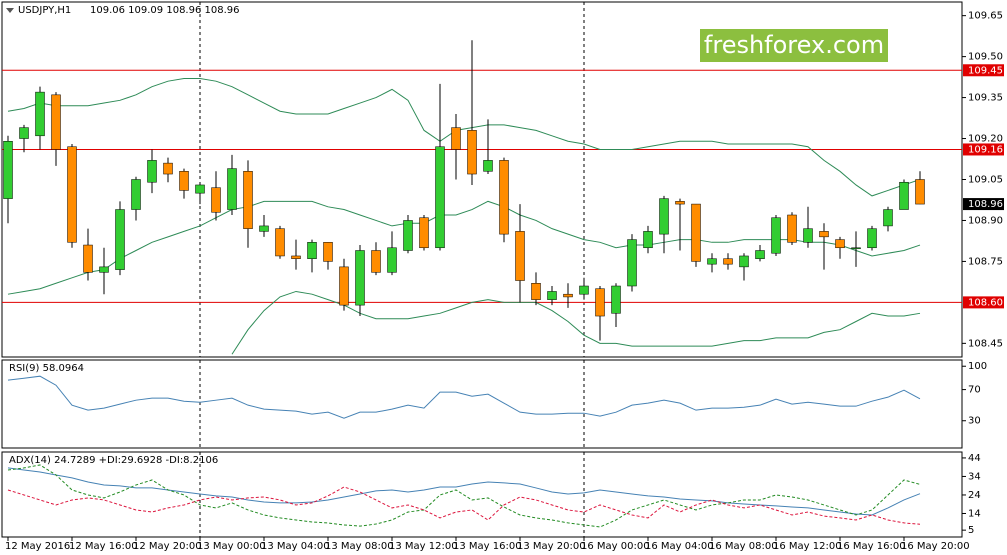 This screenshot has width=1007, height=555. Describe the element at coordinates (985, 343) in the screenshot. I see `y-tick-label: 108.45` at that location.